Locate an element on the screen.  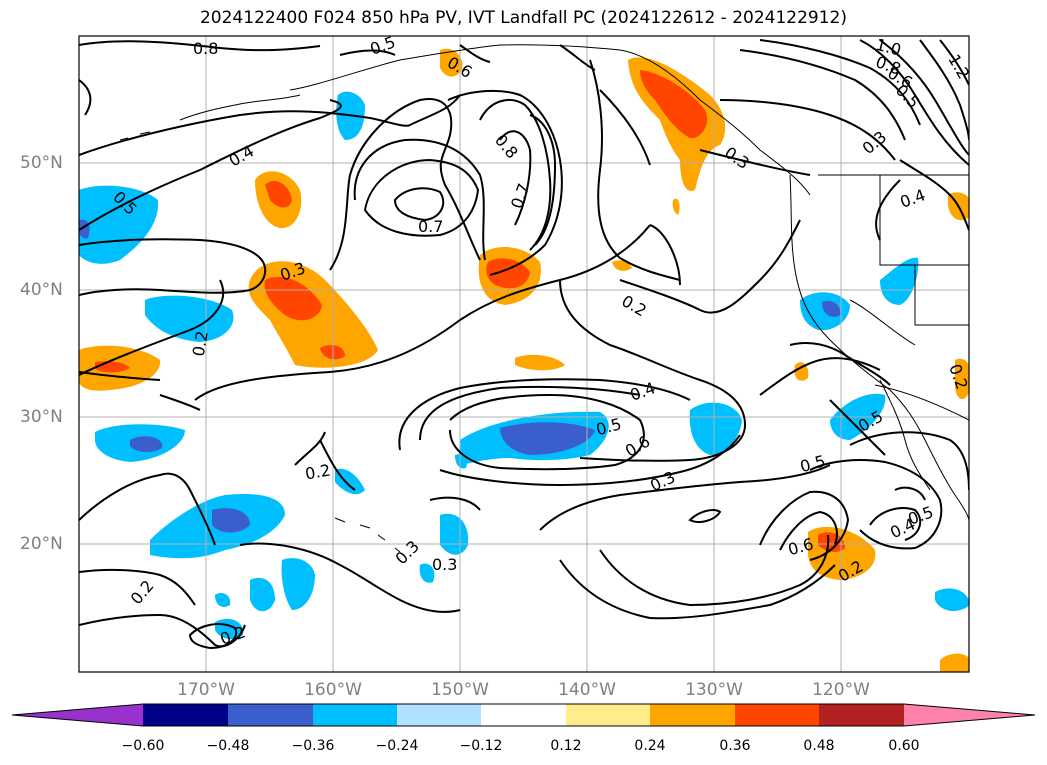
colorbar-tick-label: −0.24 is located at coordinates (397, 746).